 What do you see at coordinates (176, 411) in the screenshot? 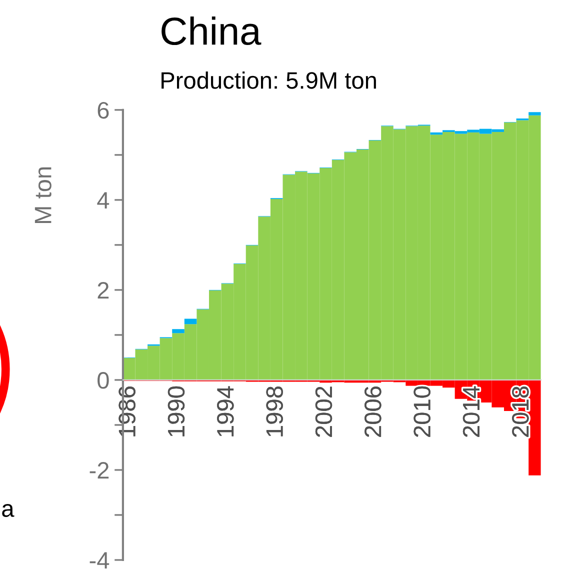
I see `x-tick-label: 1990` at bounding box center [176, 411].